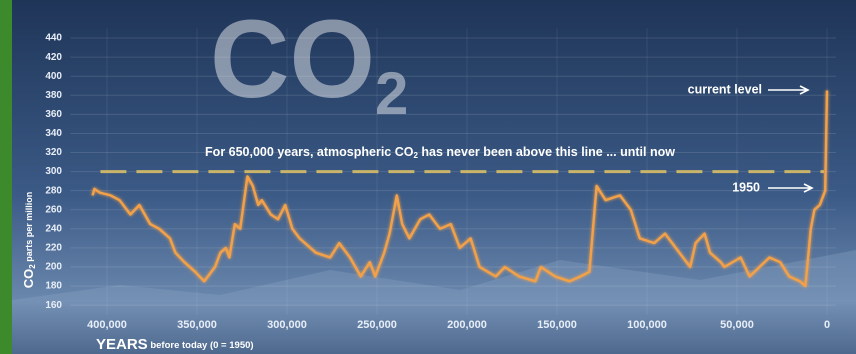 This screenshot has height=354, width=856. What do you see at coordinates (415, 155) in the screenshot?
I see `annotation-sub: 2` at bounding box center [415, 155].